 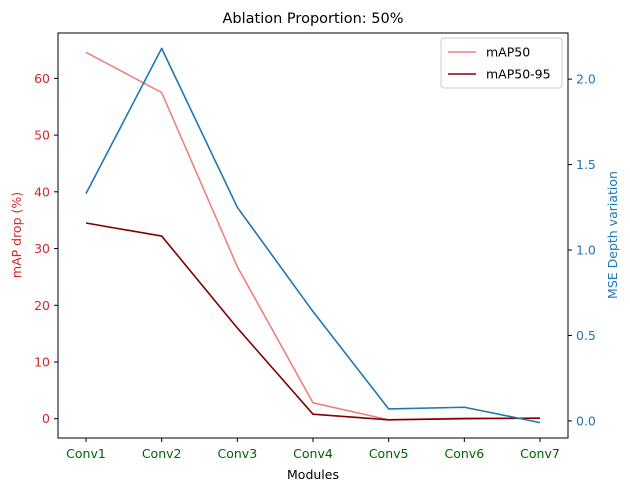 I want to click on y-axis-left-ticks: 0 10 20 30 40 50 60, so click(x=46, y=248).